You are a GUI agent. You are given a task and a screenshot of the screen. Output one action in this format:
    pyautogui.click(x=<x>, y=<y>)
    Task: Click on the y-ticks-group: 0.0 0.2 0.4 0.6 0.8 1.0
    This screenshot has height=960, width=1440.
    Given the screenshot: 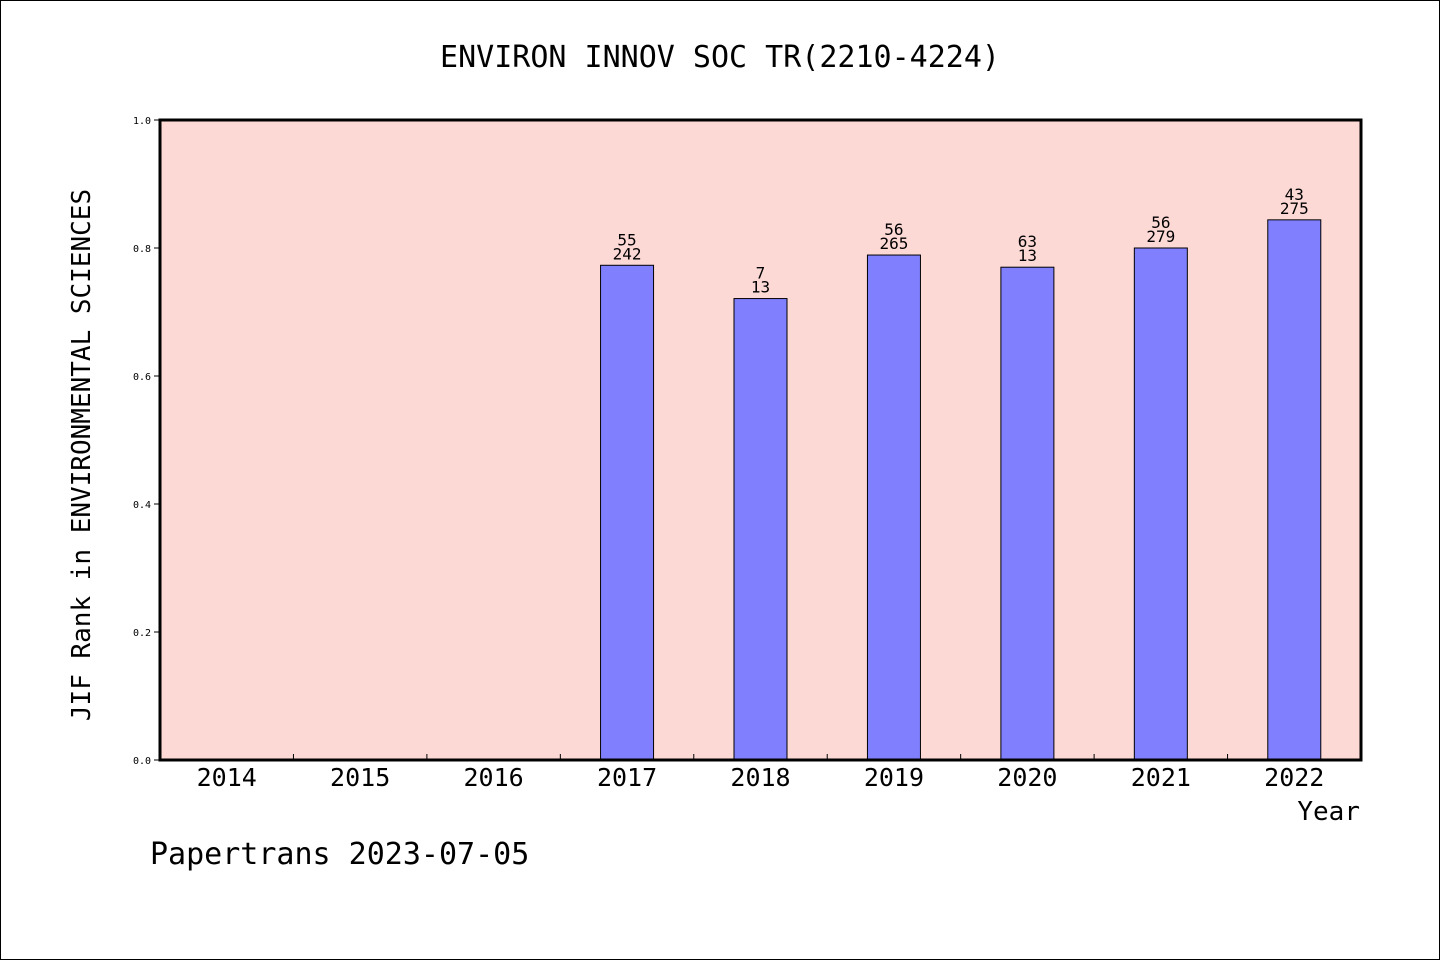 What is the action you would take?
    pyautogui.click(x=146, y=441)
    